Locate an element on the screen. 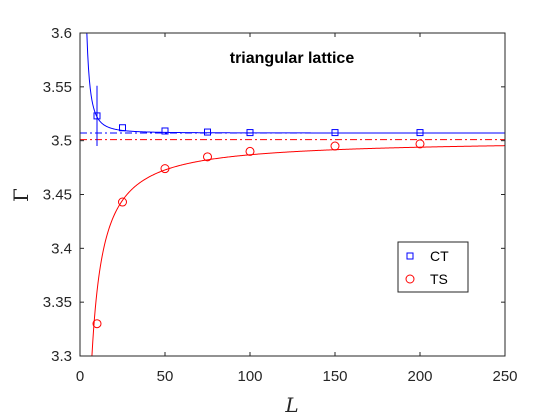 Image resolution: width=560 pixels, height=420 pixels. y-axis-label: Γ is located at coordinates (21, 195).